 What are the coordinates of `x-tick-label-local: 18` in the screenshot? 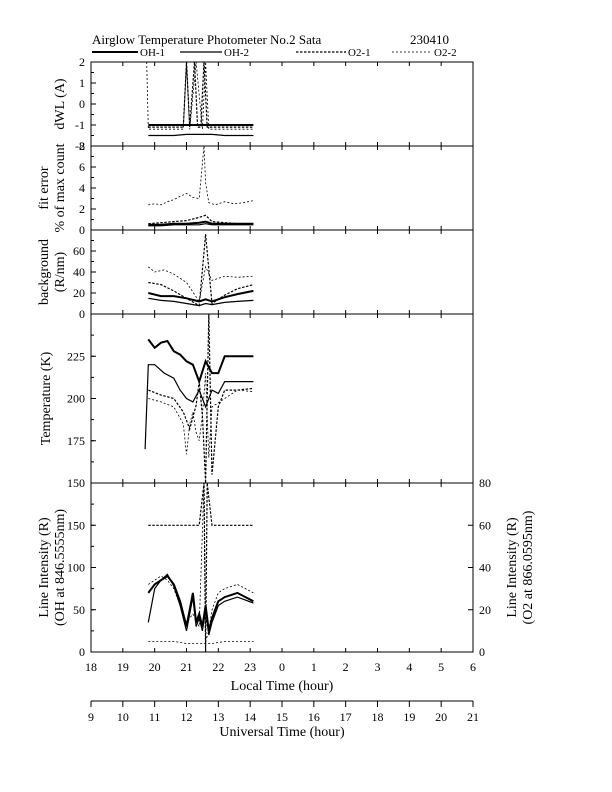 It's located at (91, 667).